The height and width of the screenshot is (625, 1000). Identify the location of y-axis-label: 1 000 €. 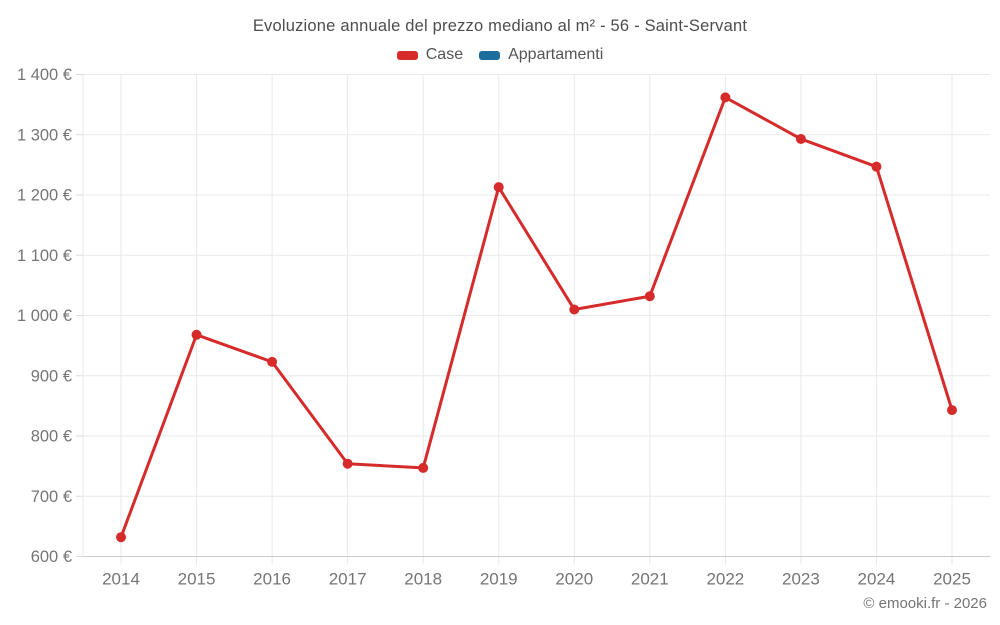
(44, 316).